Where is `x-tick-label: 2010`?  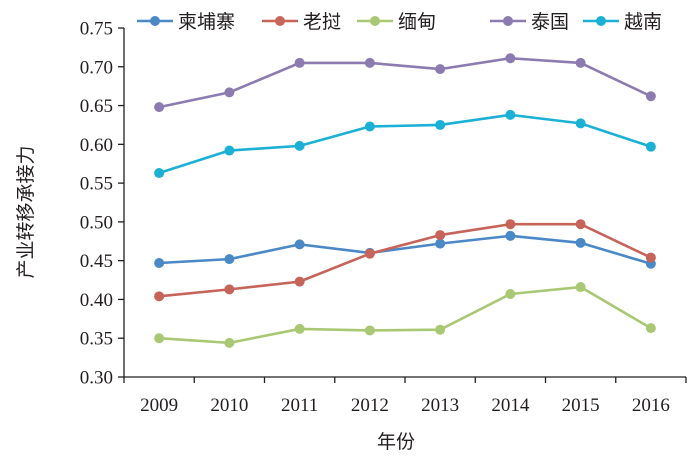 x-tick-label: 2010 is located at coordinates (229, 405).